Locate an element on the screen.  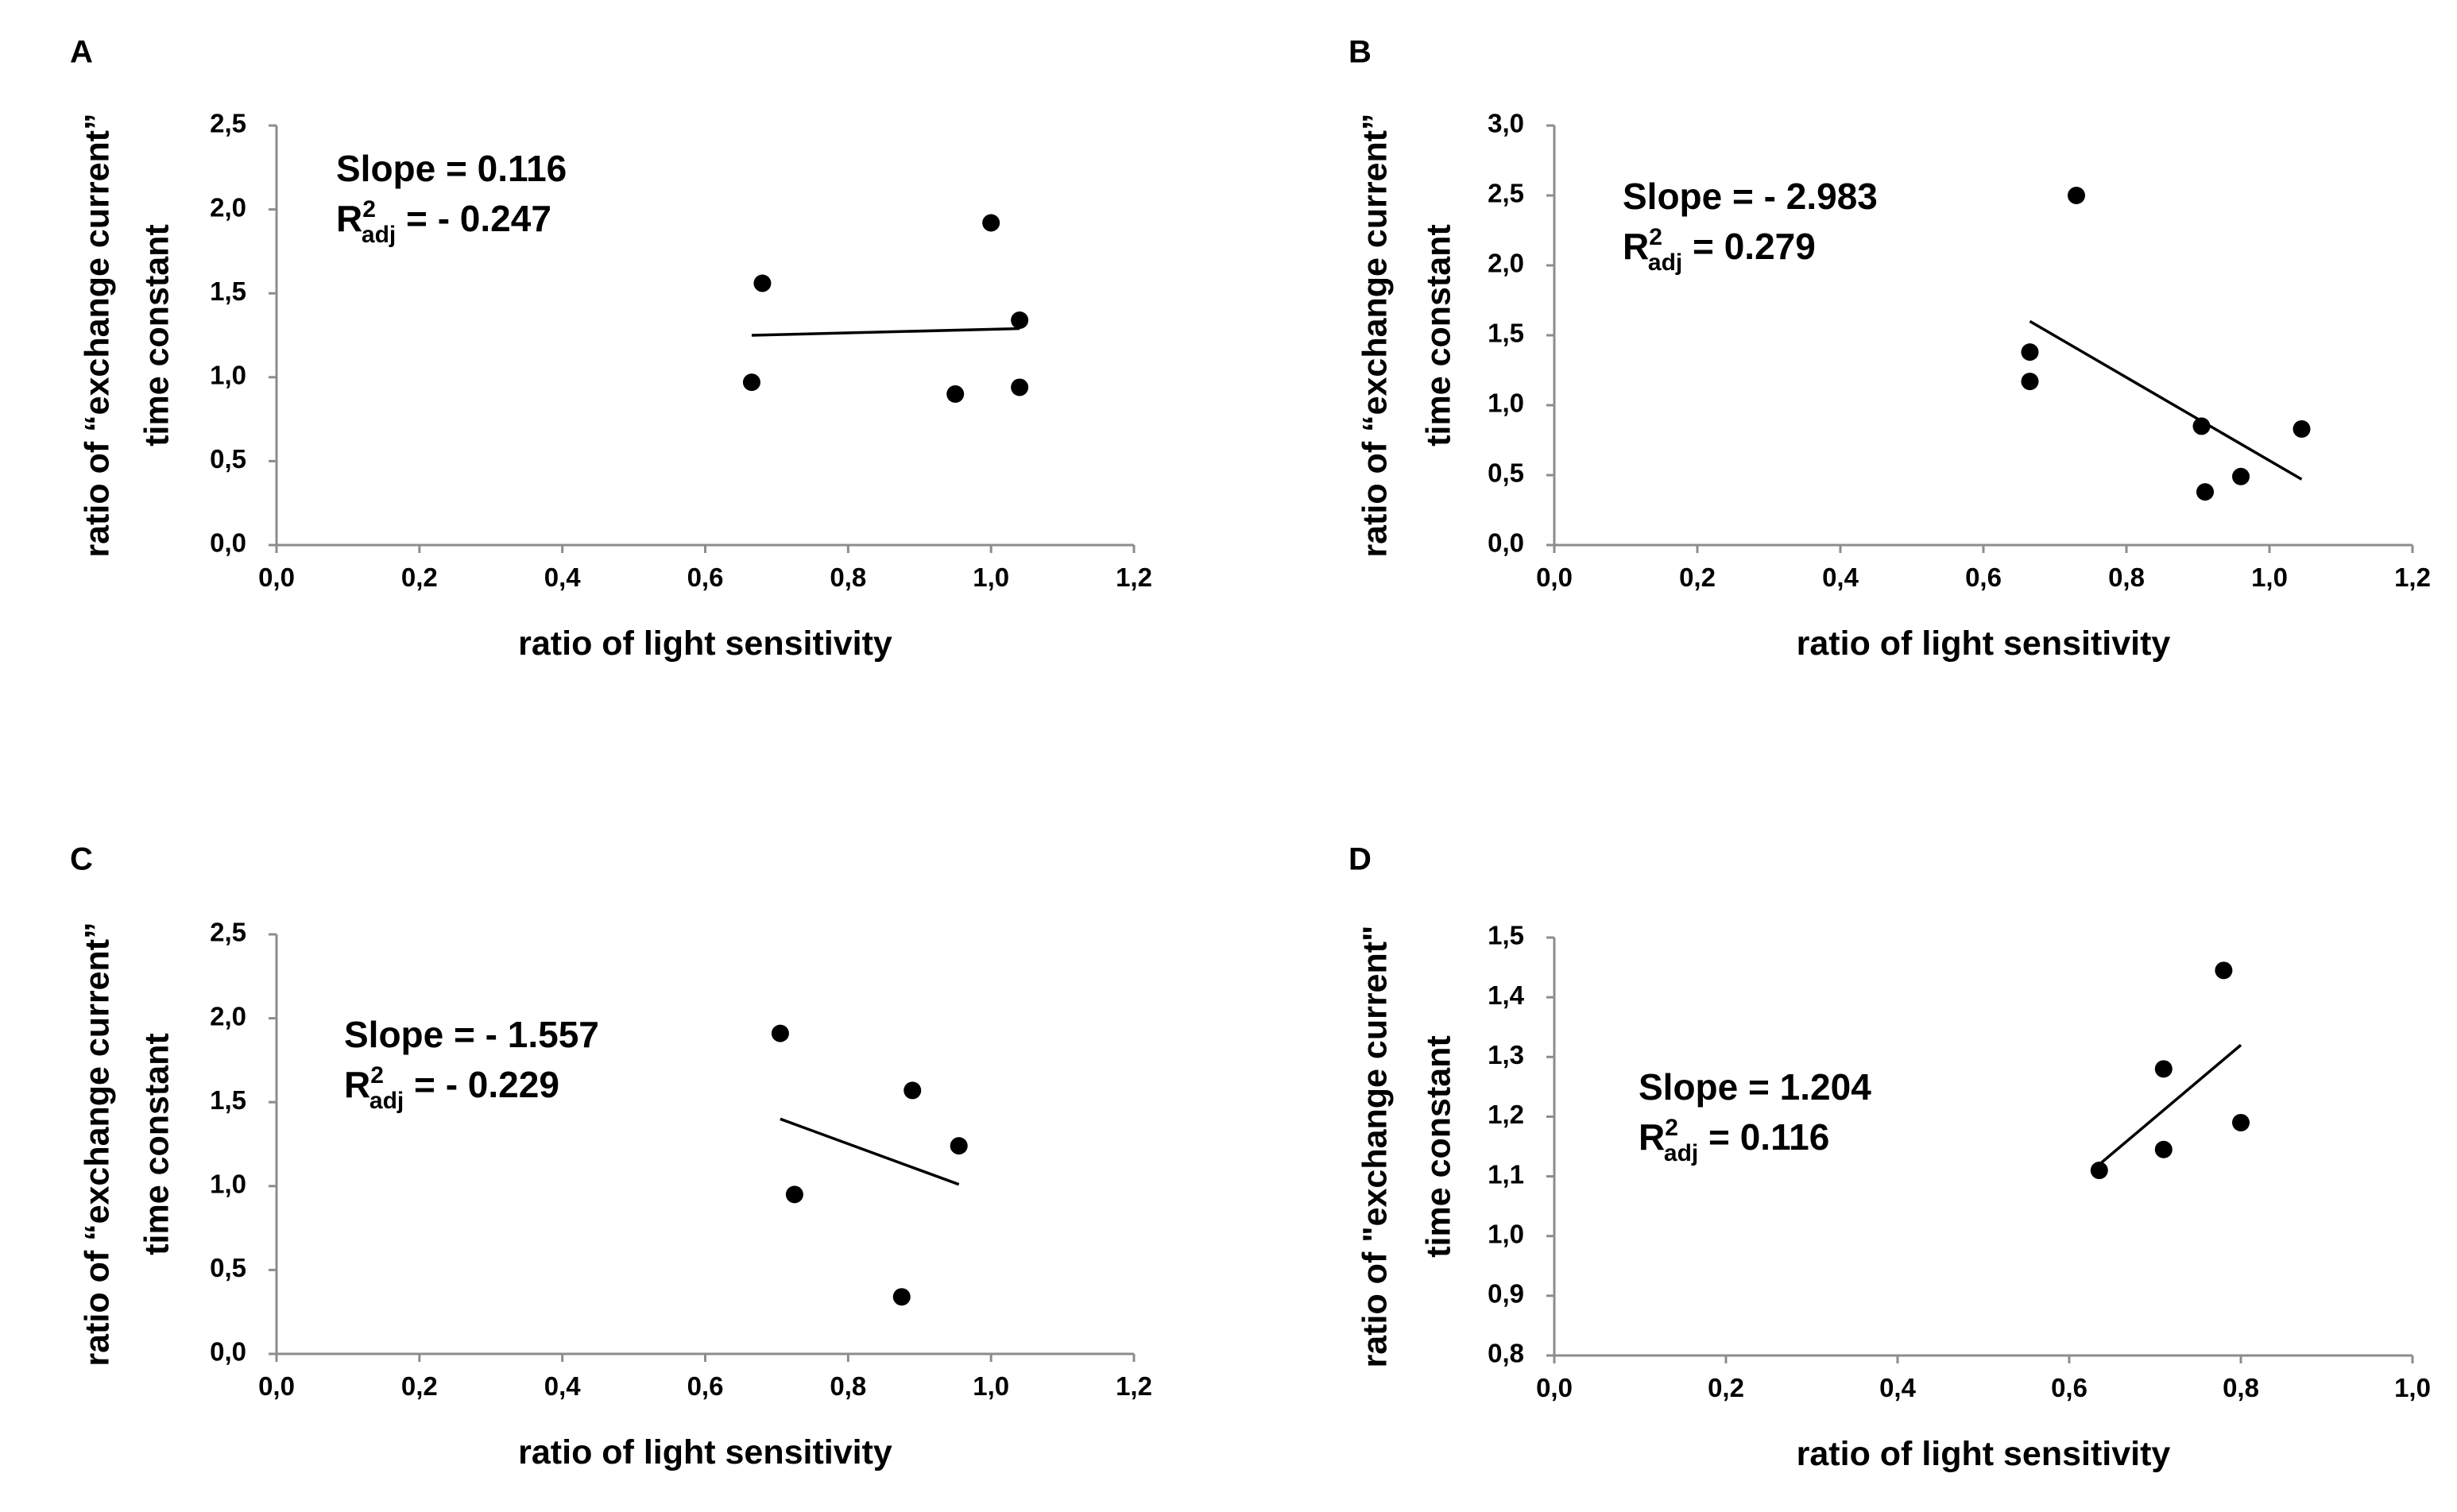
r2-value: = - 0.247 is located at coordinates (473, 218).